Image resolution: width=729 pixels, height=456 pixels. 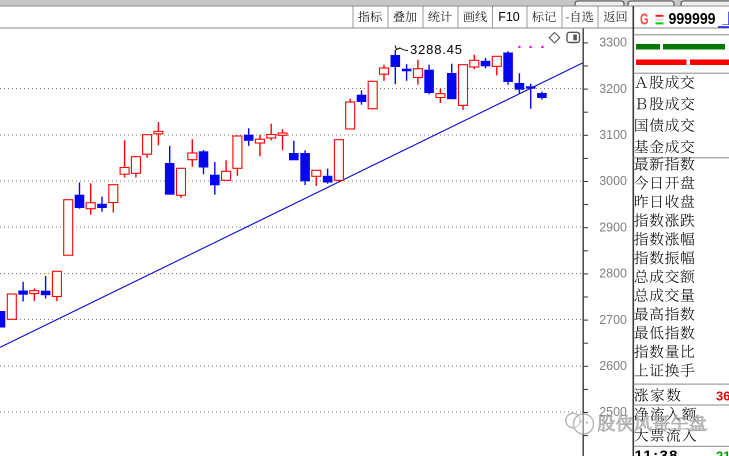 I want to click on svg-text: 3200, so click(x=613, y=89).